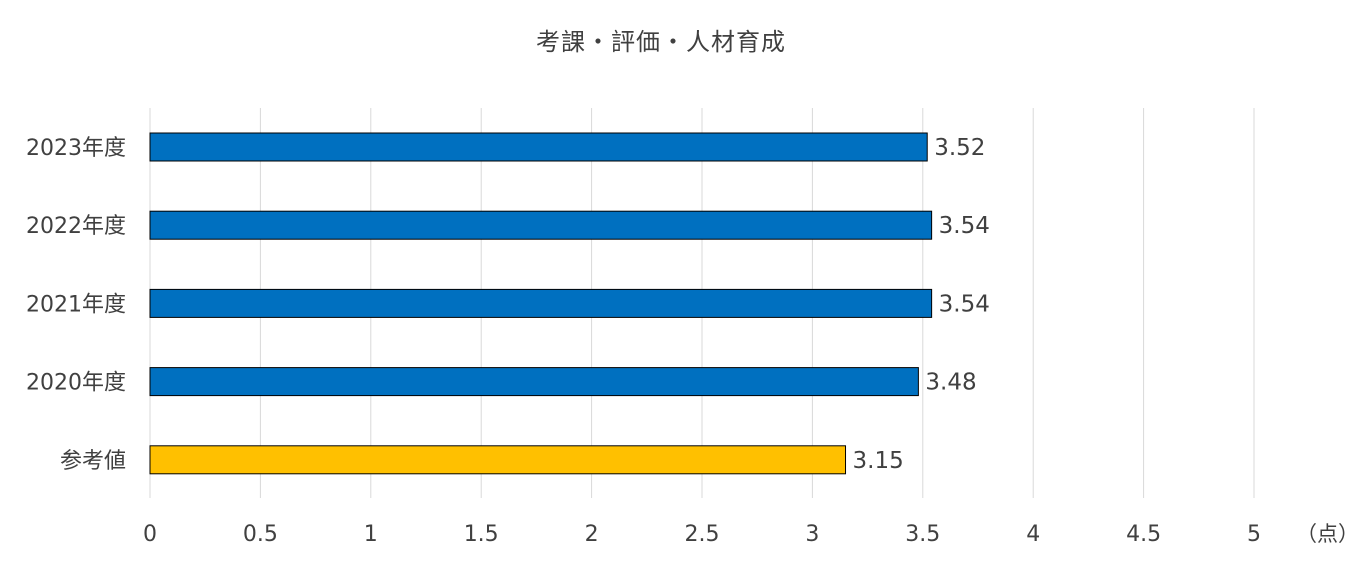  I want to click on x-tick-label: 5, so click(1254, 534).